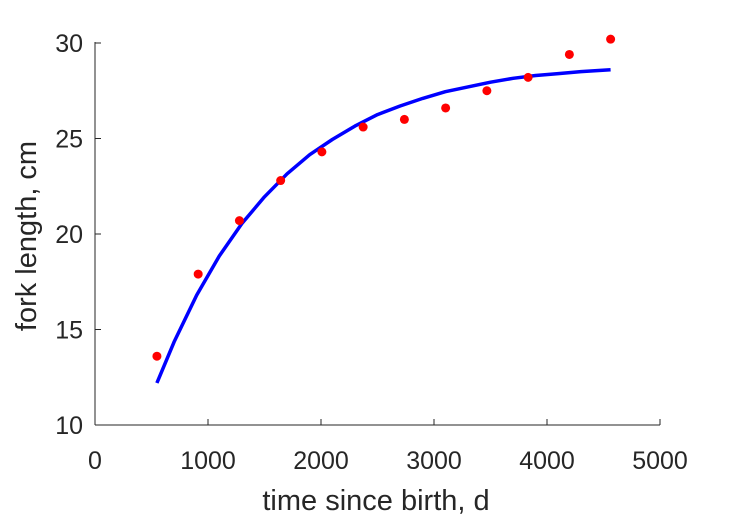 The width and height of the screenshot is (729, 521). Describe the element at coordinates (321, 461) in the screenshot. I see `x-tick-label: 2000` at that location.